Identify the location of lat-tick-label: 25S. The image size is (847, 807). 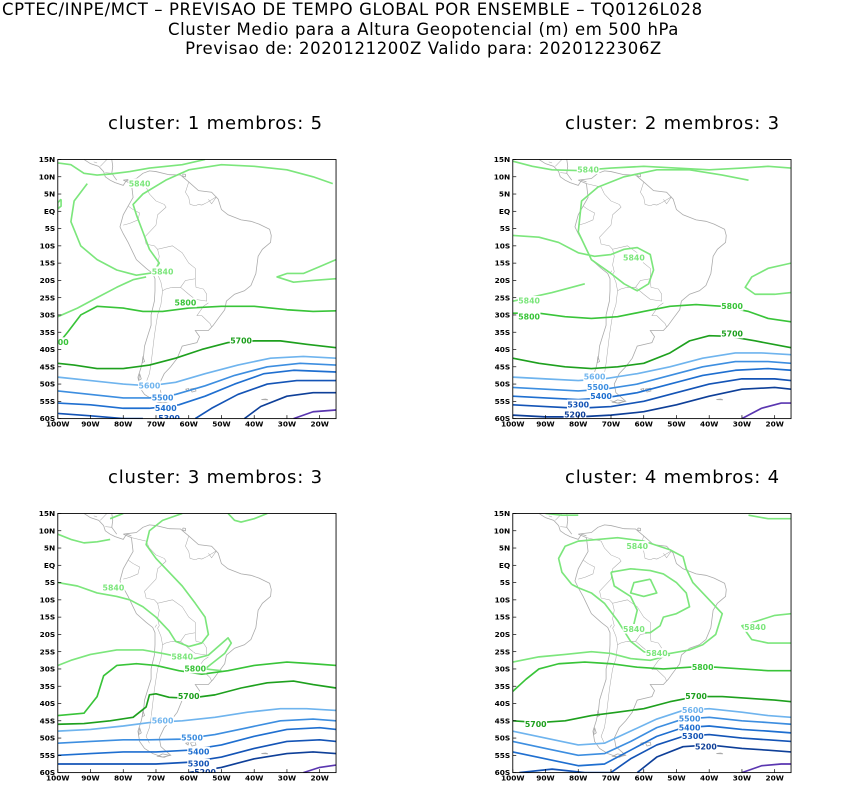
(48, 651).